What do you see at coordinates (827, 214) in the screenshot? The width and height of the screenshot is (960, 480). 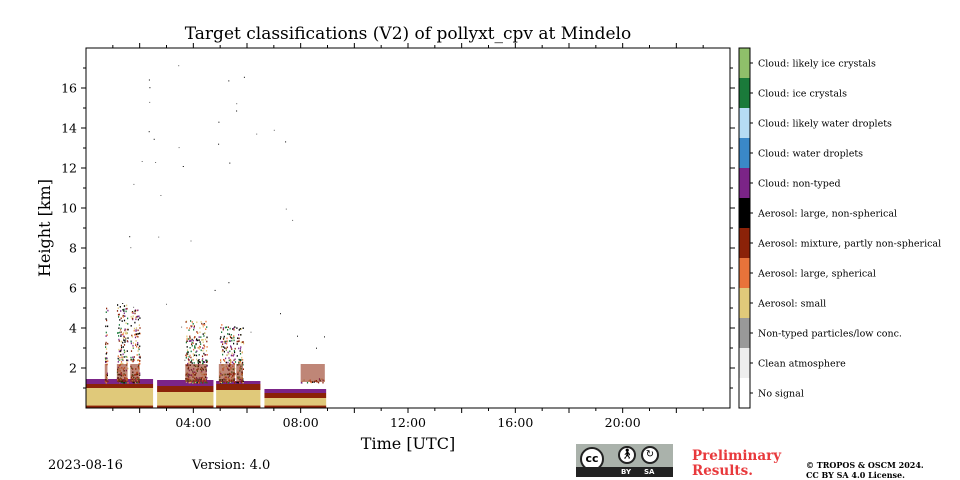 I see `colorbar-label: Aerosol: large, non-spherical` at bounding box center [827, 214].